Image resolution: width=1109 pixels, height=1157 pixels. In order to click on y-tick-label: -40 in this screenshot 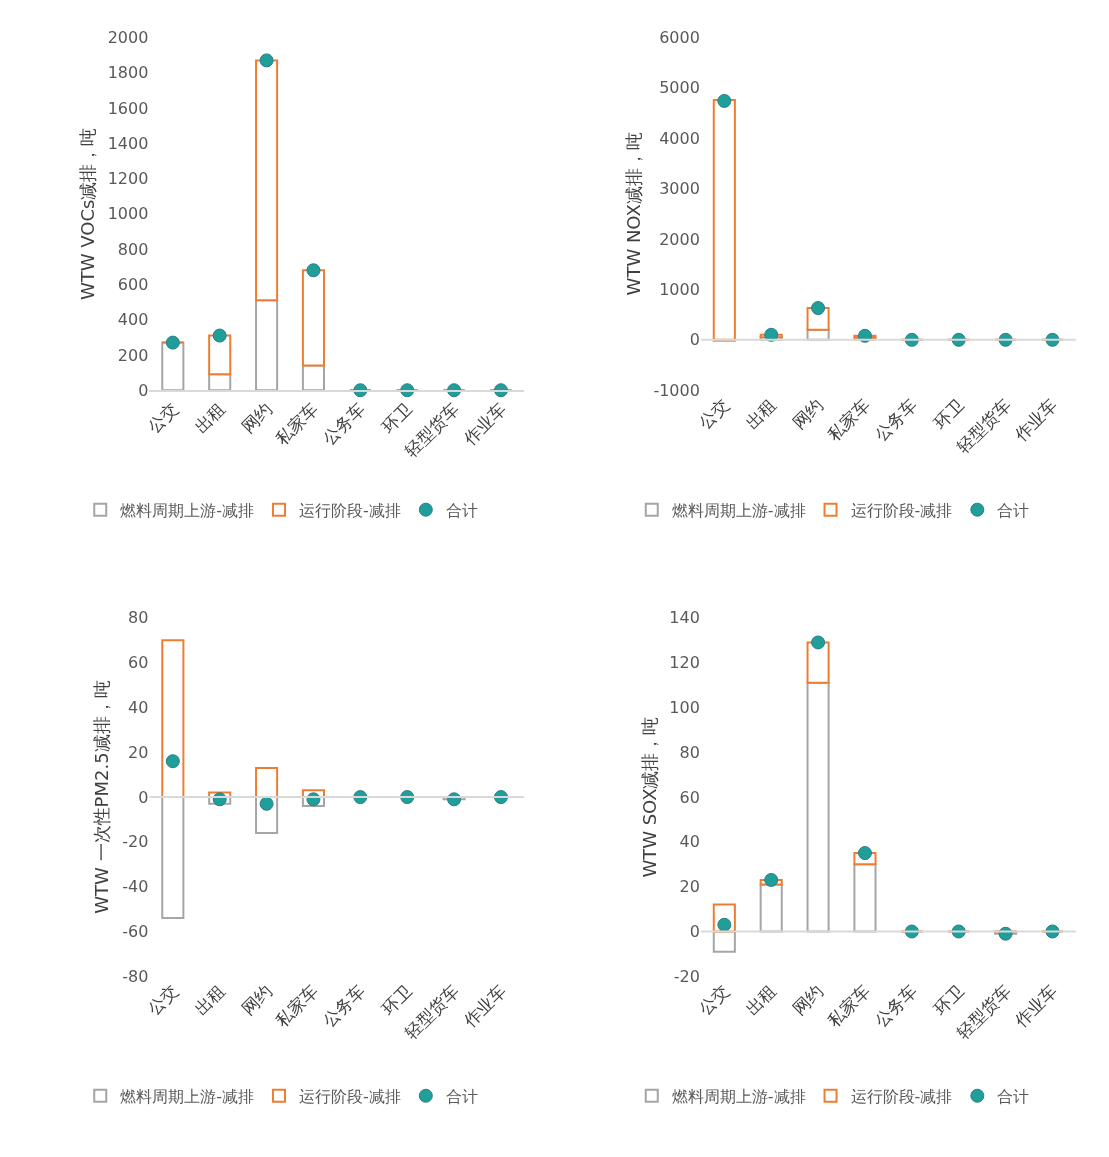, I will do `click(135, 887)`.